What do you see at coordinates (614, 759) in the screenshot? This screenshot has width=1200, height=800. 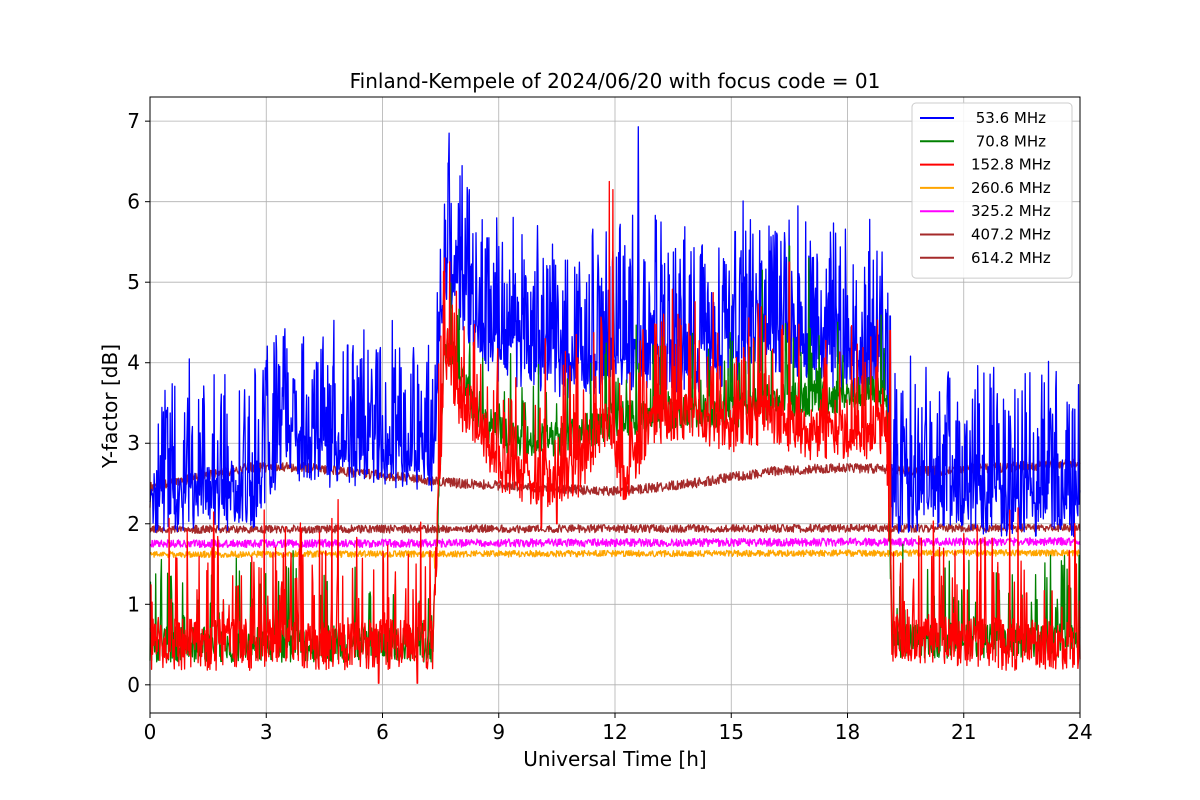 I see `x-axis-title: Universal Time [h]` at bounding box center [614, 759].